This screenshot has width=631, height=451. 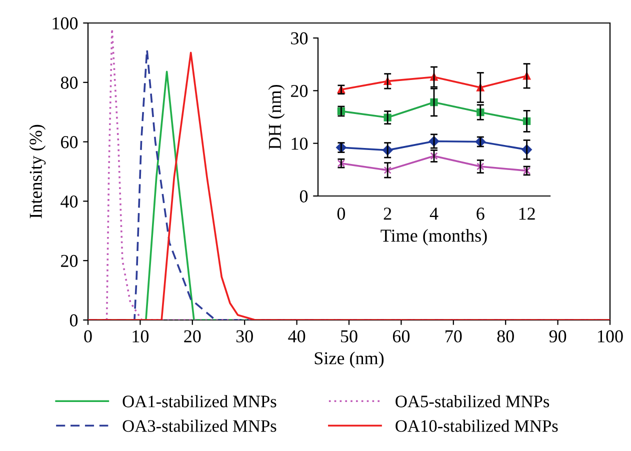 I want to click on y-axis-title: DH (nm), so click(x=276, y=117).